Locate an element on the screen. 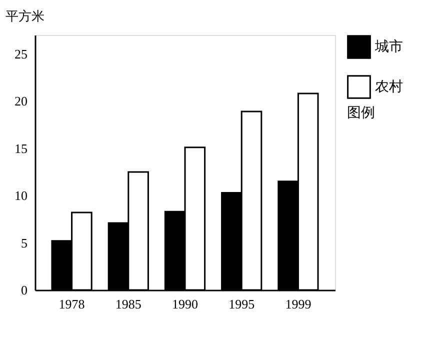 This screenshot has height=344, width=443. legend-label: 农村 is located at coordinates (389, 87).